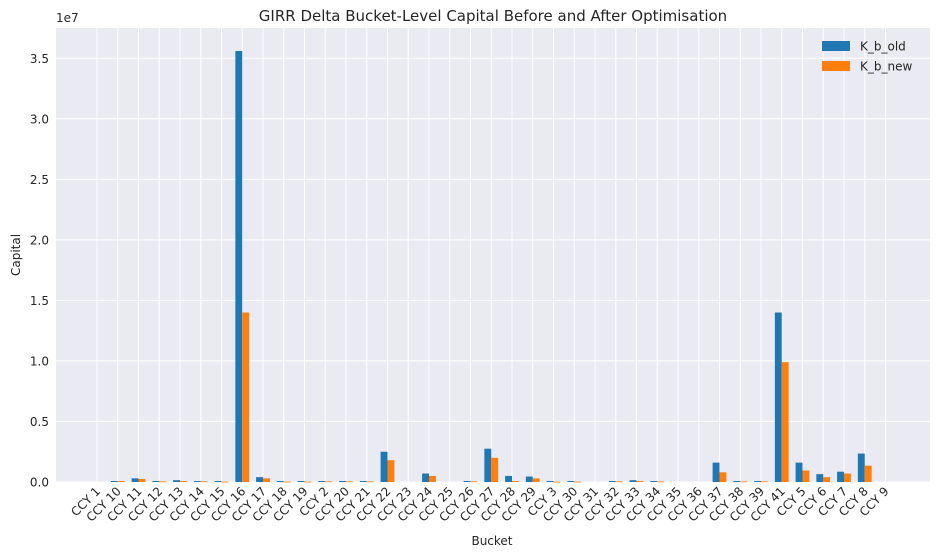 The width and height of the screenshot is (936, 556). I want to click on y-tick-label: 3.5, so click(39, 59).